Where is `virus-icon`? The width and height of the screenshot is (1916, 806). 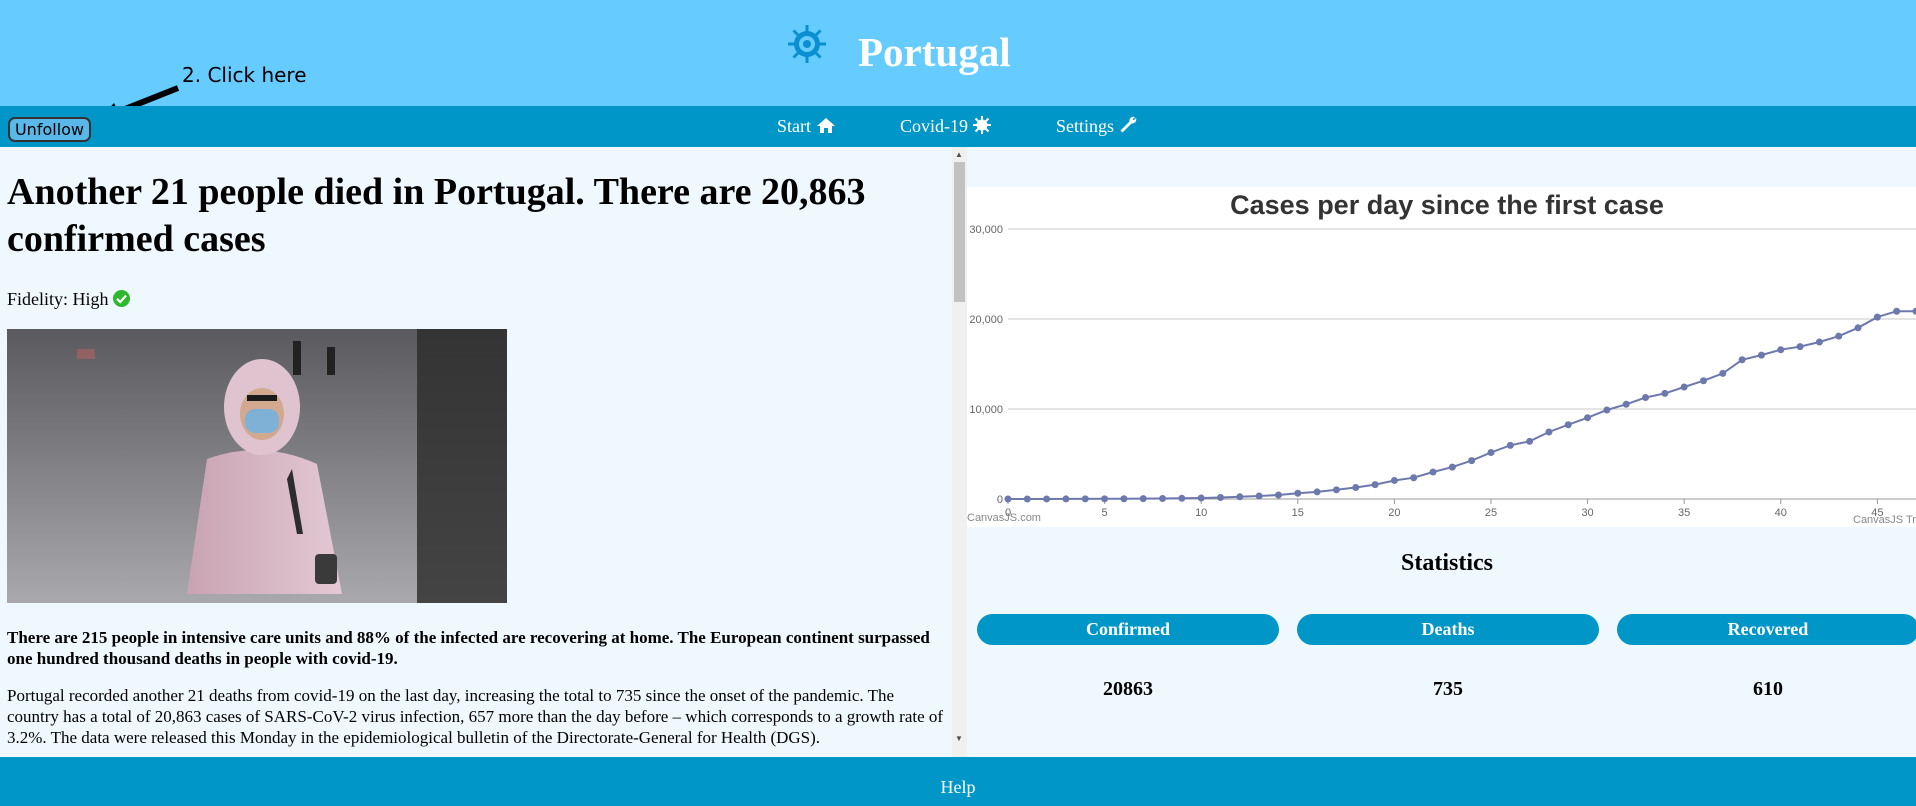
virus-icon is located at coordinates (982, 125).